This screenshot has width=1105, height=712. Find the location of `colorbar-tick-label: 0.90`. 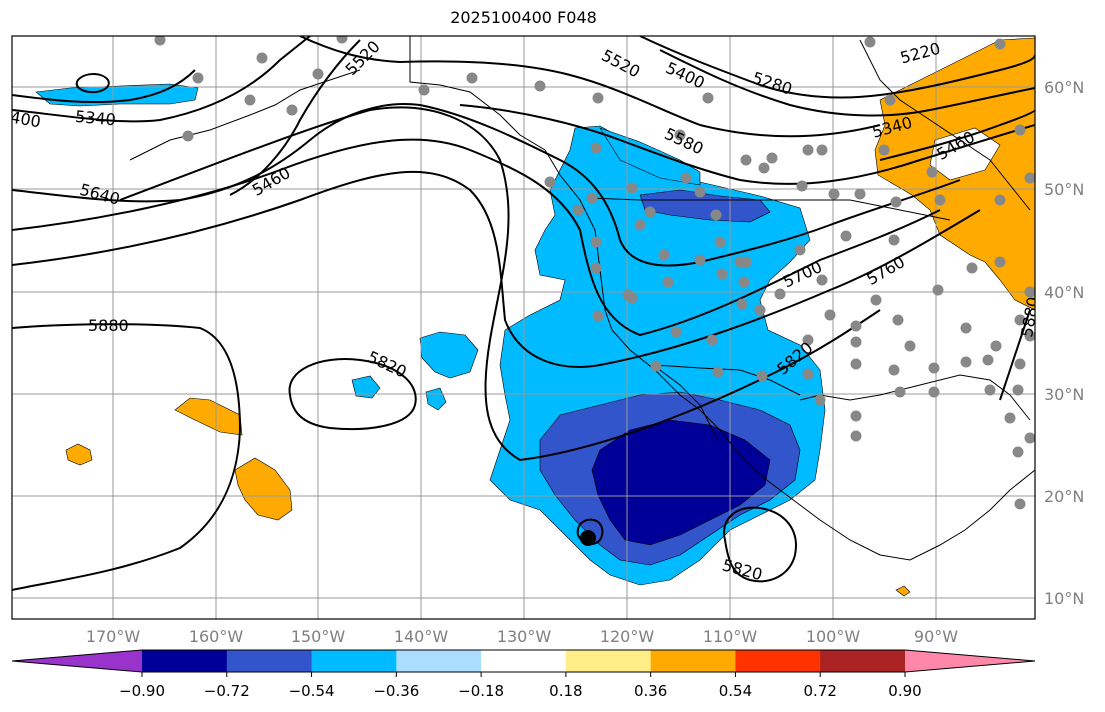

colorbar-tick-label: 0.90 is located at coordinates (904, 691).